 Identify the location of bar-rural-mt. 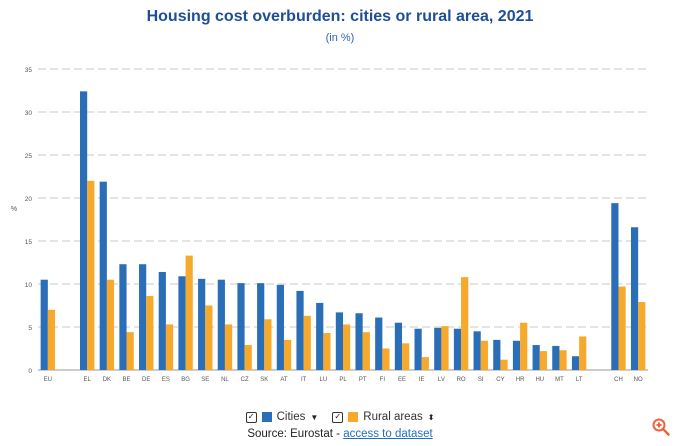
(563, 360).